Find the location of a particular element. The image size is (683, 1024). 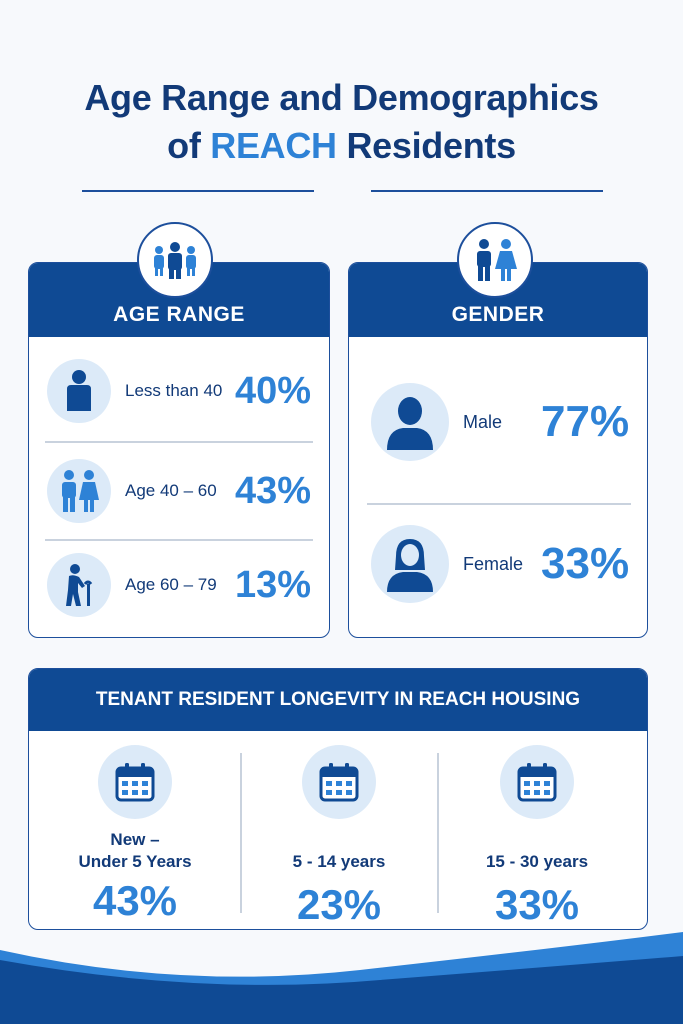

age-label: Less than 40 is located at coordinates (174, 390).